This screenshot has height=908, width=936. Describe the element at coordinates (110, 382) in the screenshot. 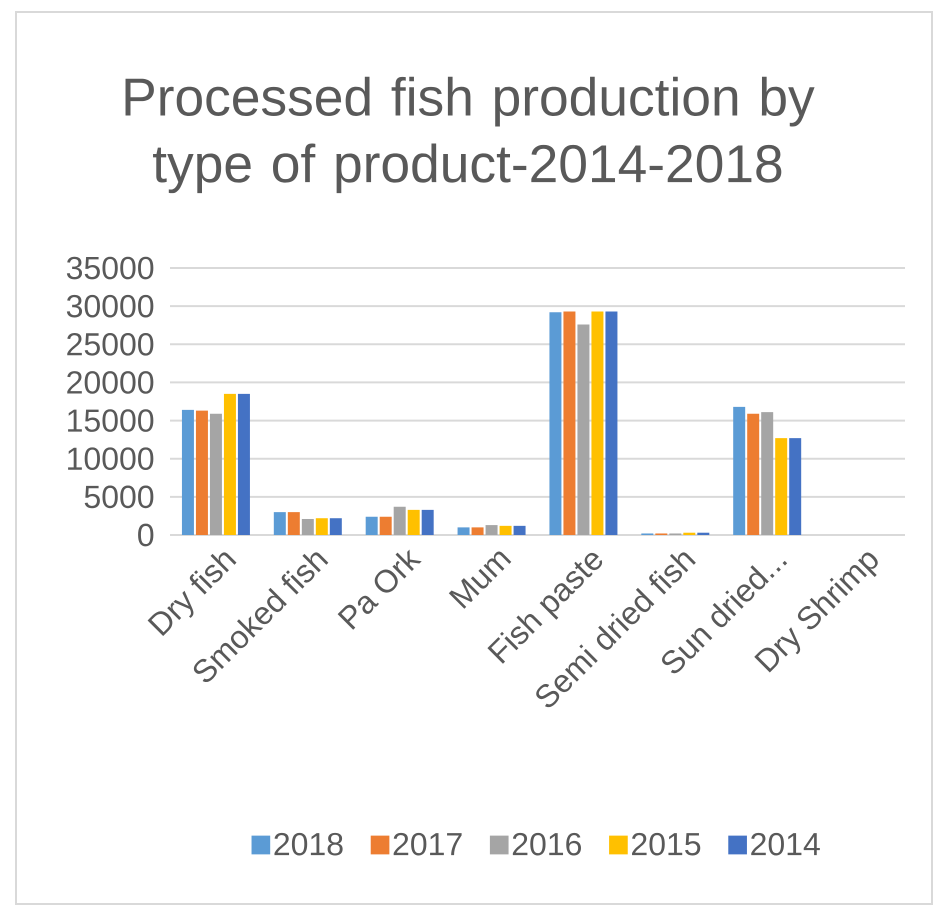

I see `y-tick-label: 20000` at that location.